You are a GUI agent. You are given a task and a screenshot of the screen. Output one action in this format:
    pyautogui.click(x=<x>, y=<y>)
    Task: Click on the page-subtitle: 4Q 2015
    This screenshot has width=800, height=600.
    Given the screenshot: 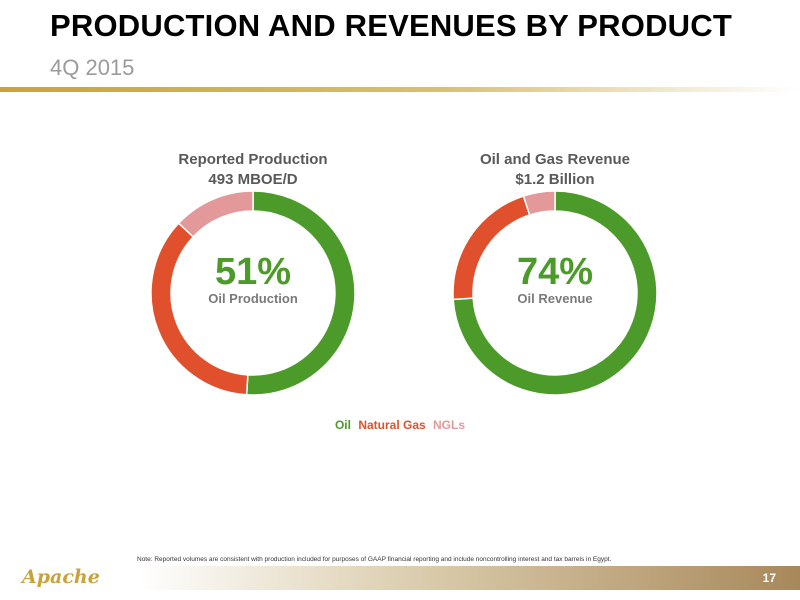 What is the action you would take?
    pyautogui.click(x=92, y=67)
    